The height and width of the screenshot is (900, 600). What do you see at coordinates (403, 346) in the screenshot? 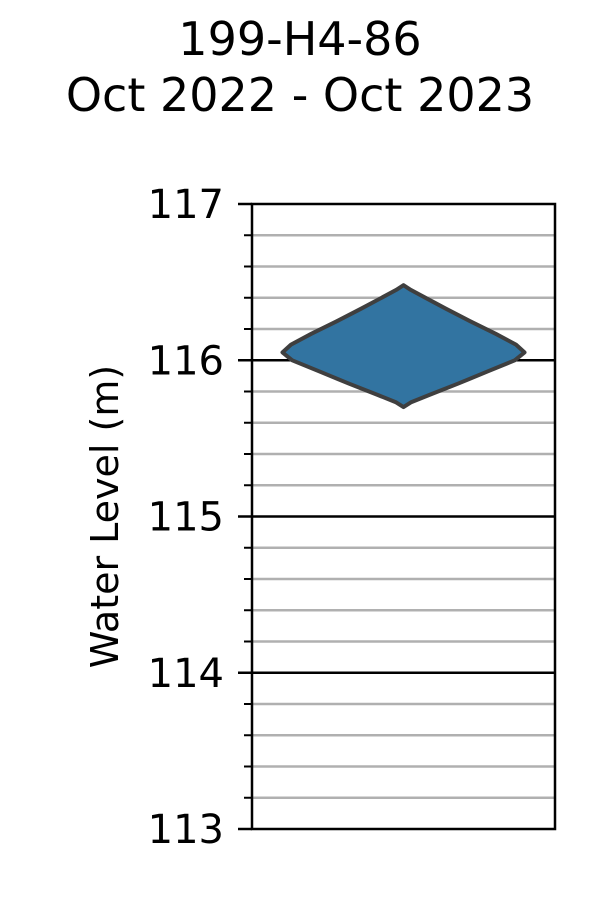
I see `violin-body` at bounding box center [403, 346].